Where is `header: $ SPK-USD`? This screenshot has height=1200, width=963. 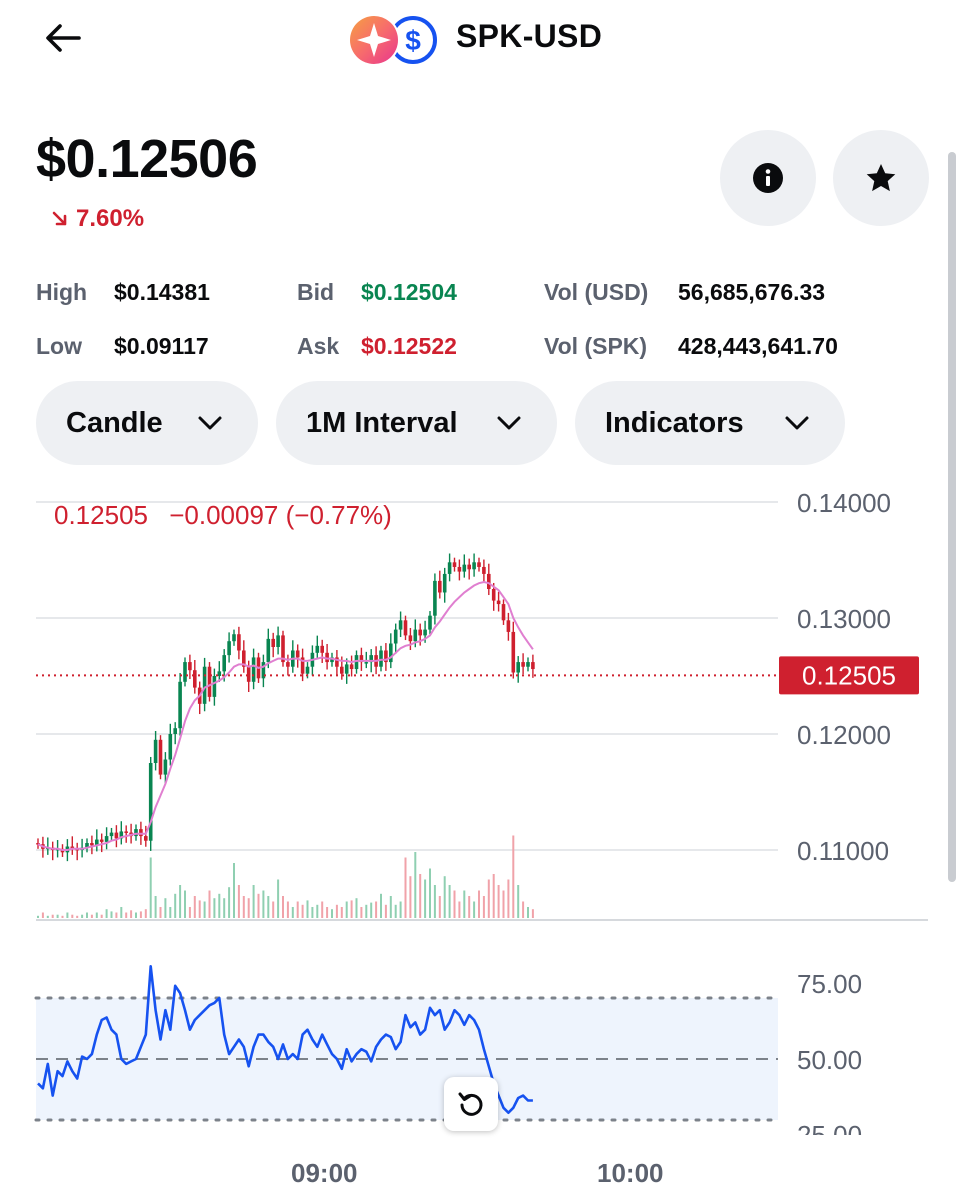 header: $ SPK-USD is located at coordinates (481, 40).